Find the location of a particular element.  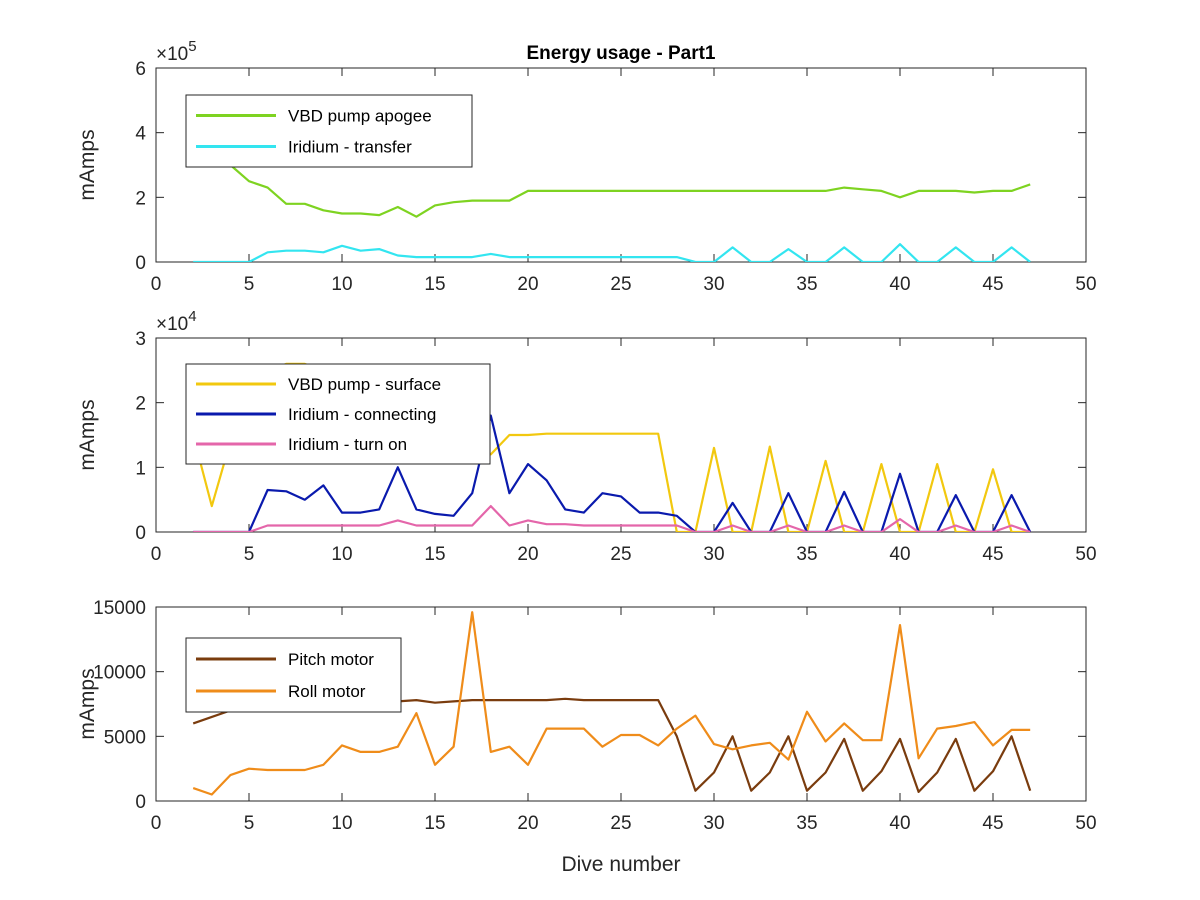

legend-entry: Iridium - transfer is located at coordinates (350, 147).